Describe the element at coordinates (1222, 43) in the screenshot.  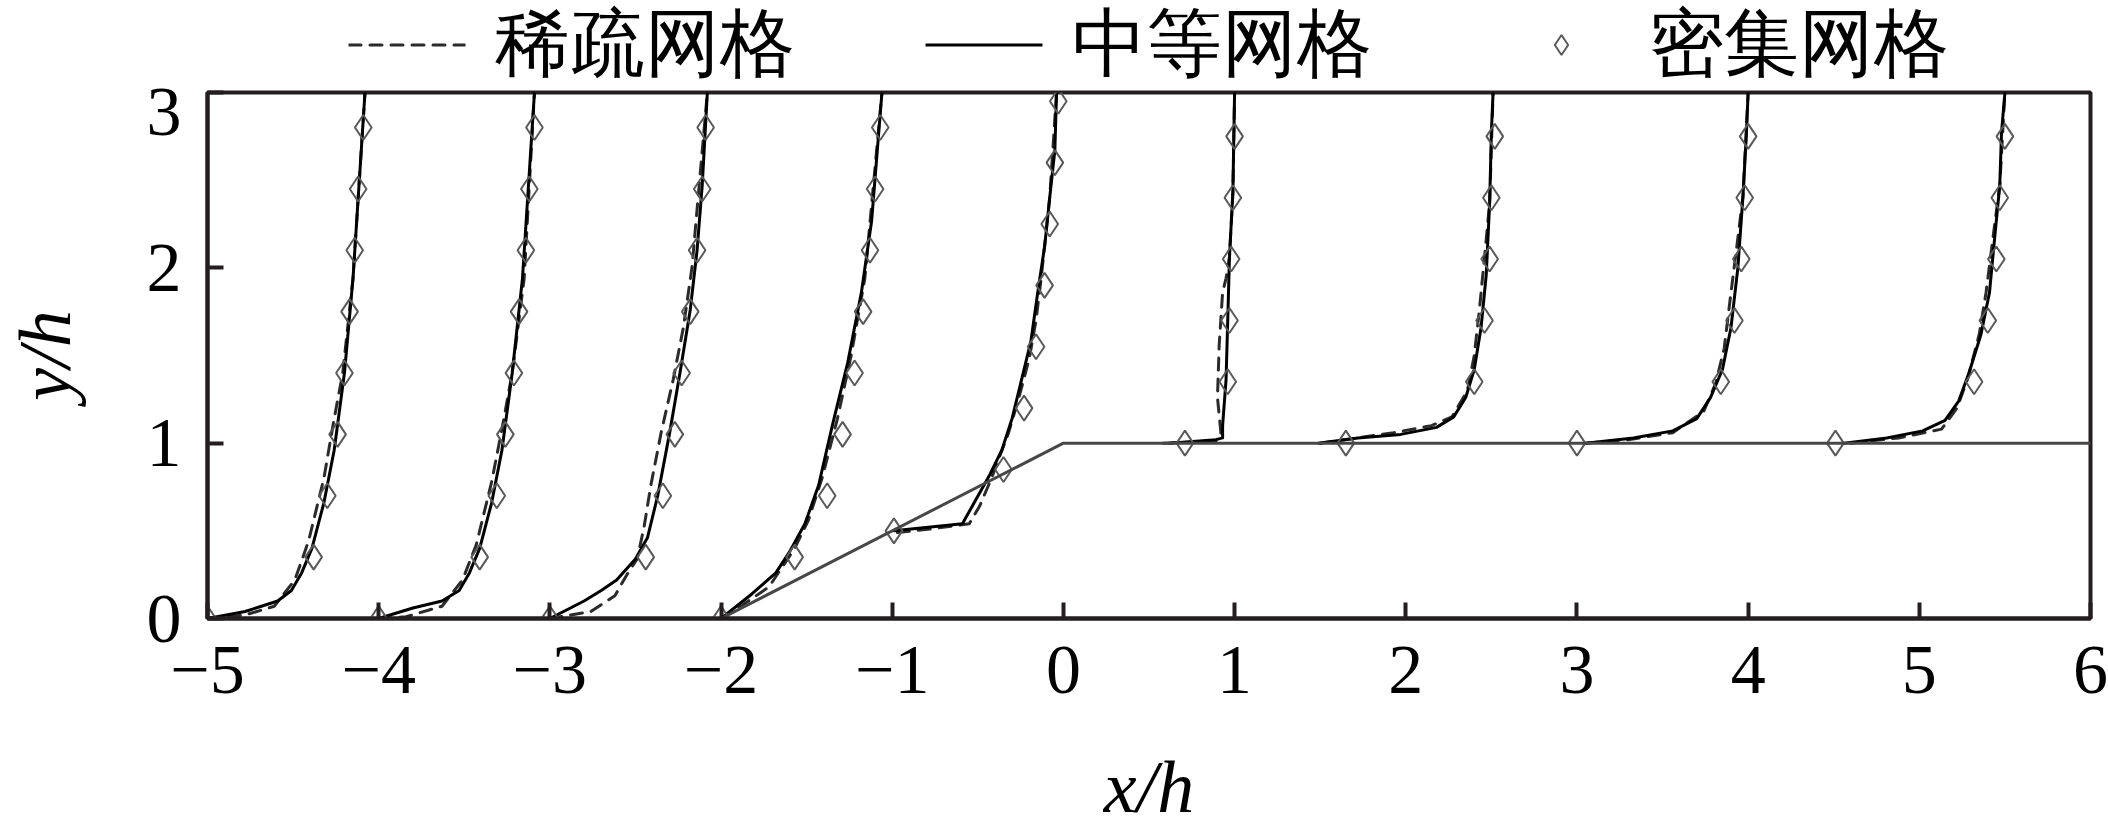
I see `legend-label: 中等网格` at that location.